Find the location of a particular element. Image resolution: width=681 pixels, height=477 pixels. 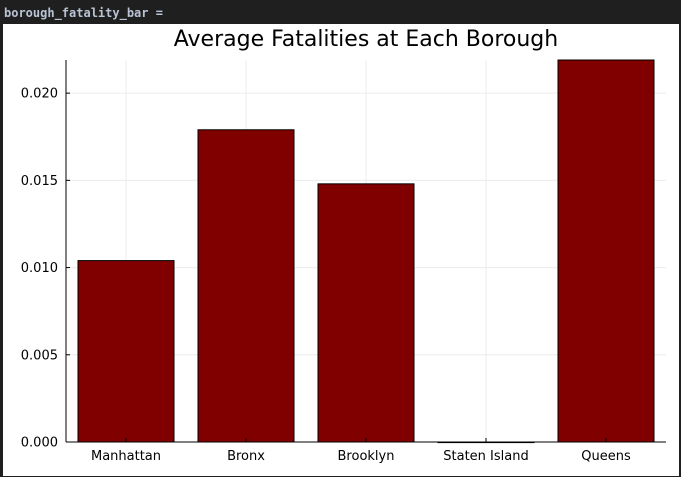

y-tick-label: 0.015 is located at coordinates (39, 181).